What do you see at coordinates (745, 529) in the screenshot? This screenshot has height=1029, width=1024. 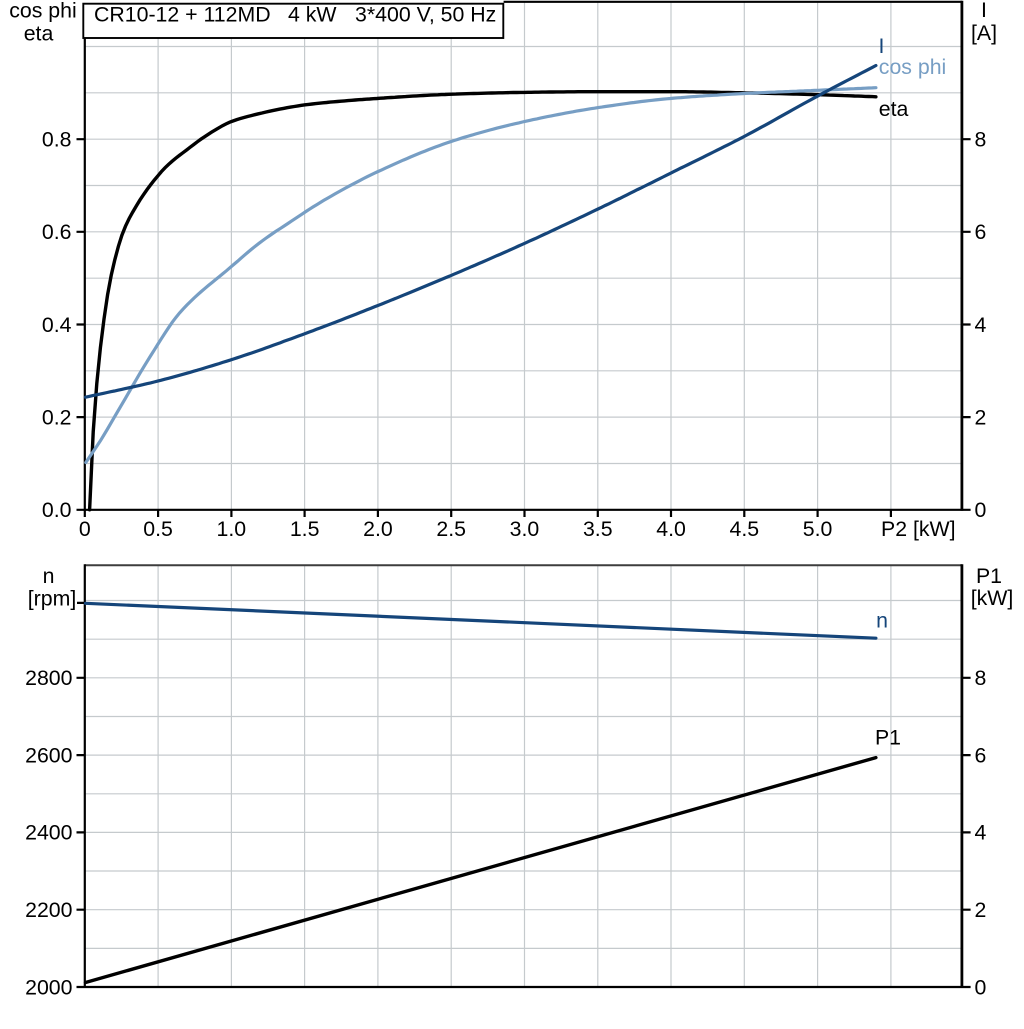 I see `svg-text: 4.5` at bounding box center [745, 529].